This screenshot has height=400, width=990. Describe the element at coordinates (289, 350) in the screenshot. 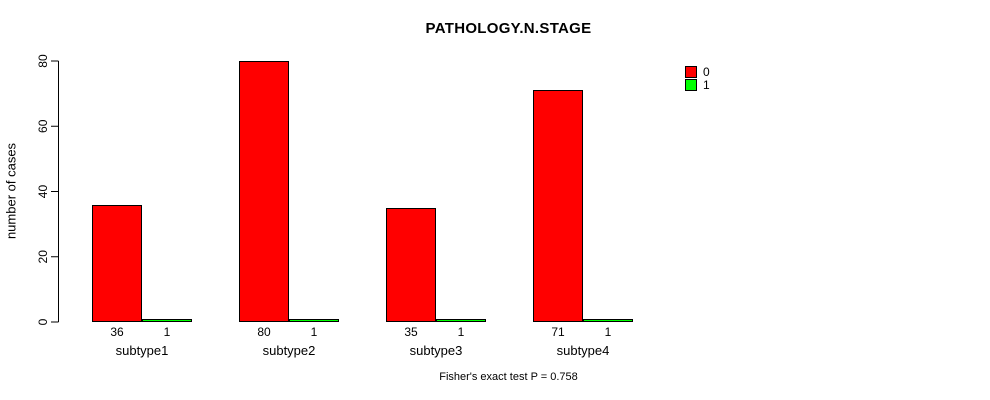

I see `category-label-subtype2: subtype2` at that location.